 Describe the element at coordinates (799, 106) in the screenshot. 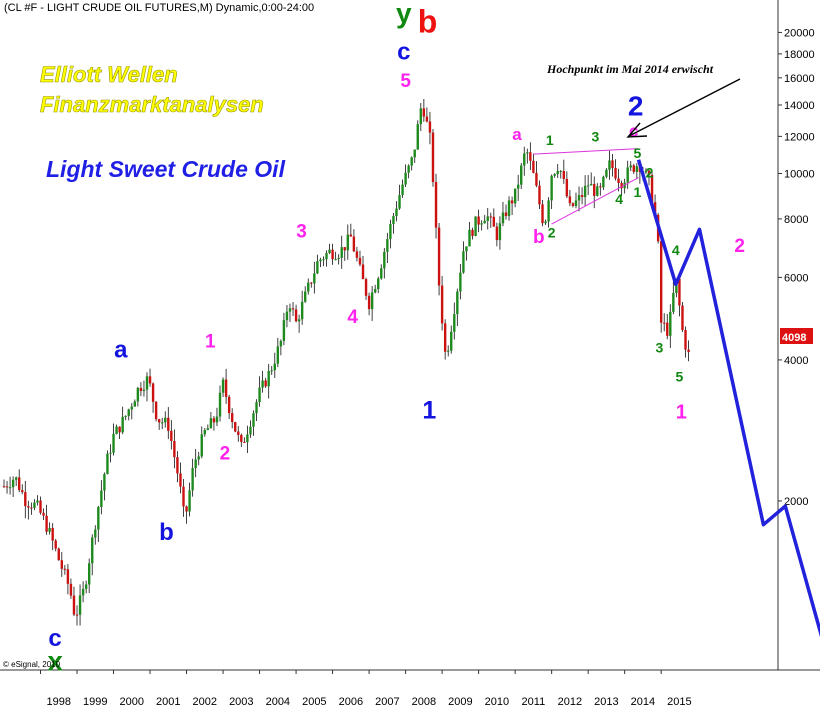

I see `y-tick-label: 14000` at that location.